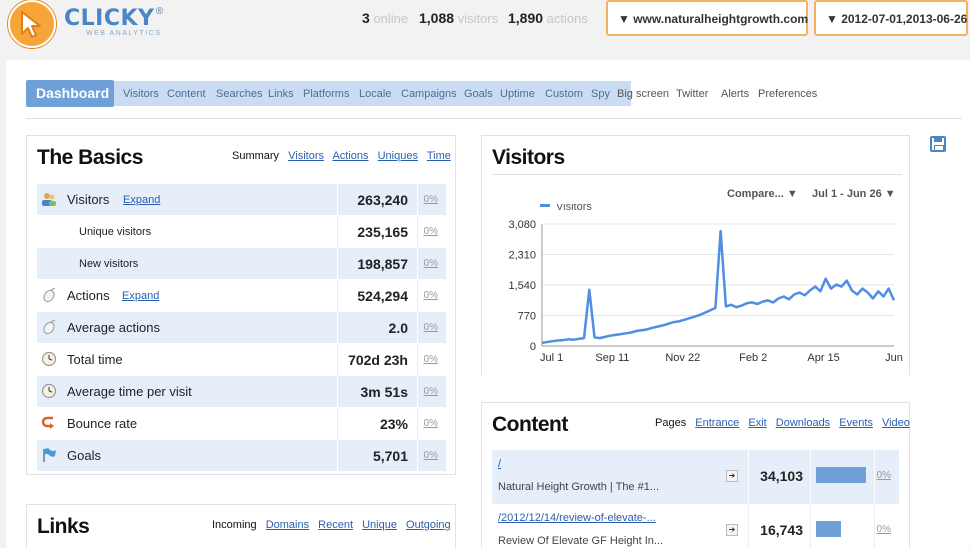 Image resolution: width=970 pixels, height=548 pixels. Describe the element at coordinates (142, 200) in the screenshot. I see `visitors-expand-link: Expand` at that location.